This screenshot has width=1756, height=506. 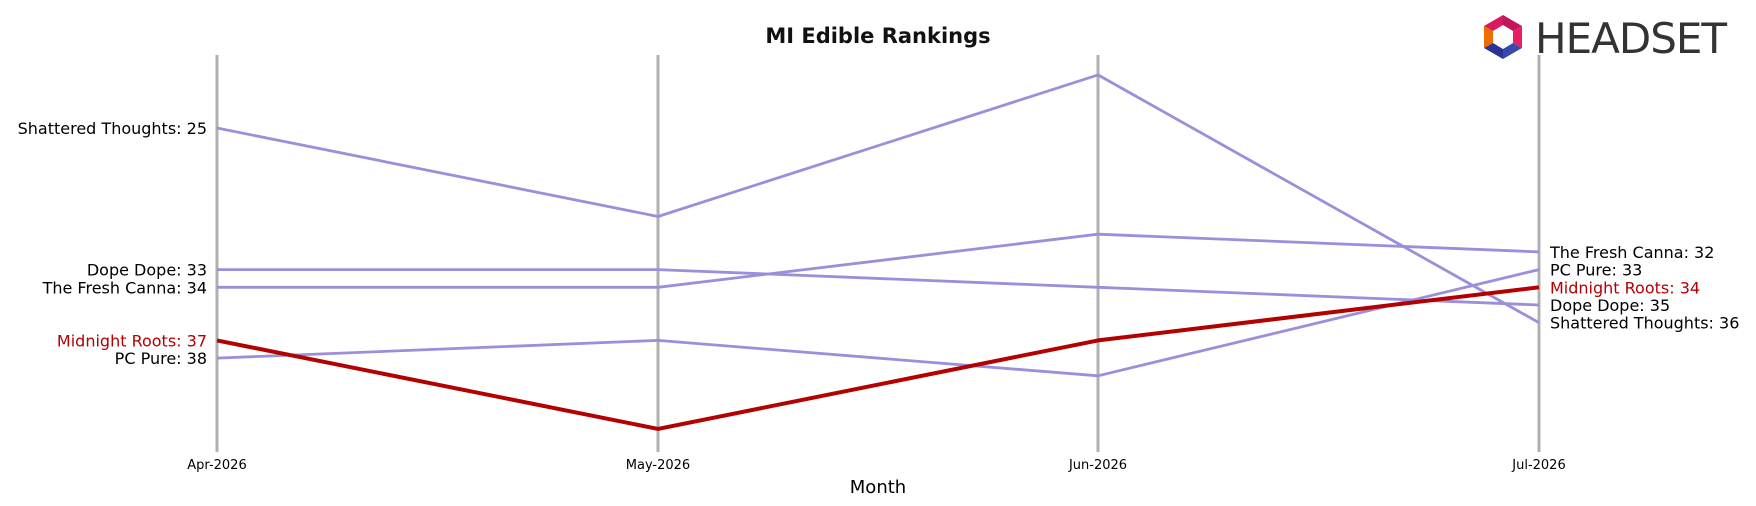 What do you see at coordinates (1097, 465) in the screenshot?
I see `x-tick-label: Jun-2026` at bounding box center [1097, 465].